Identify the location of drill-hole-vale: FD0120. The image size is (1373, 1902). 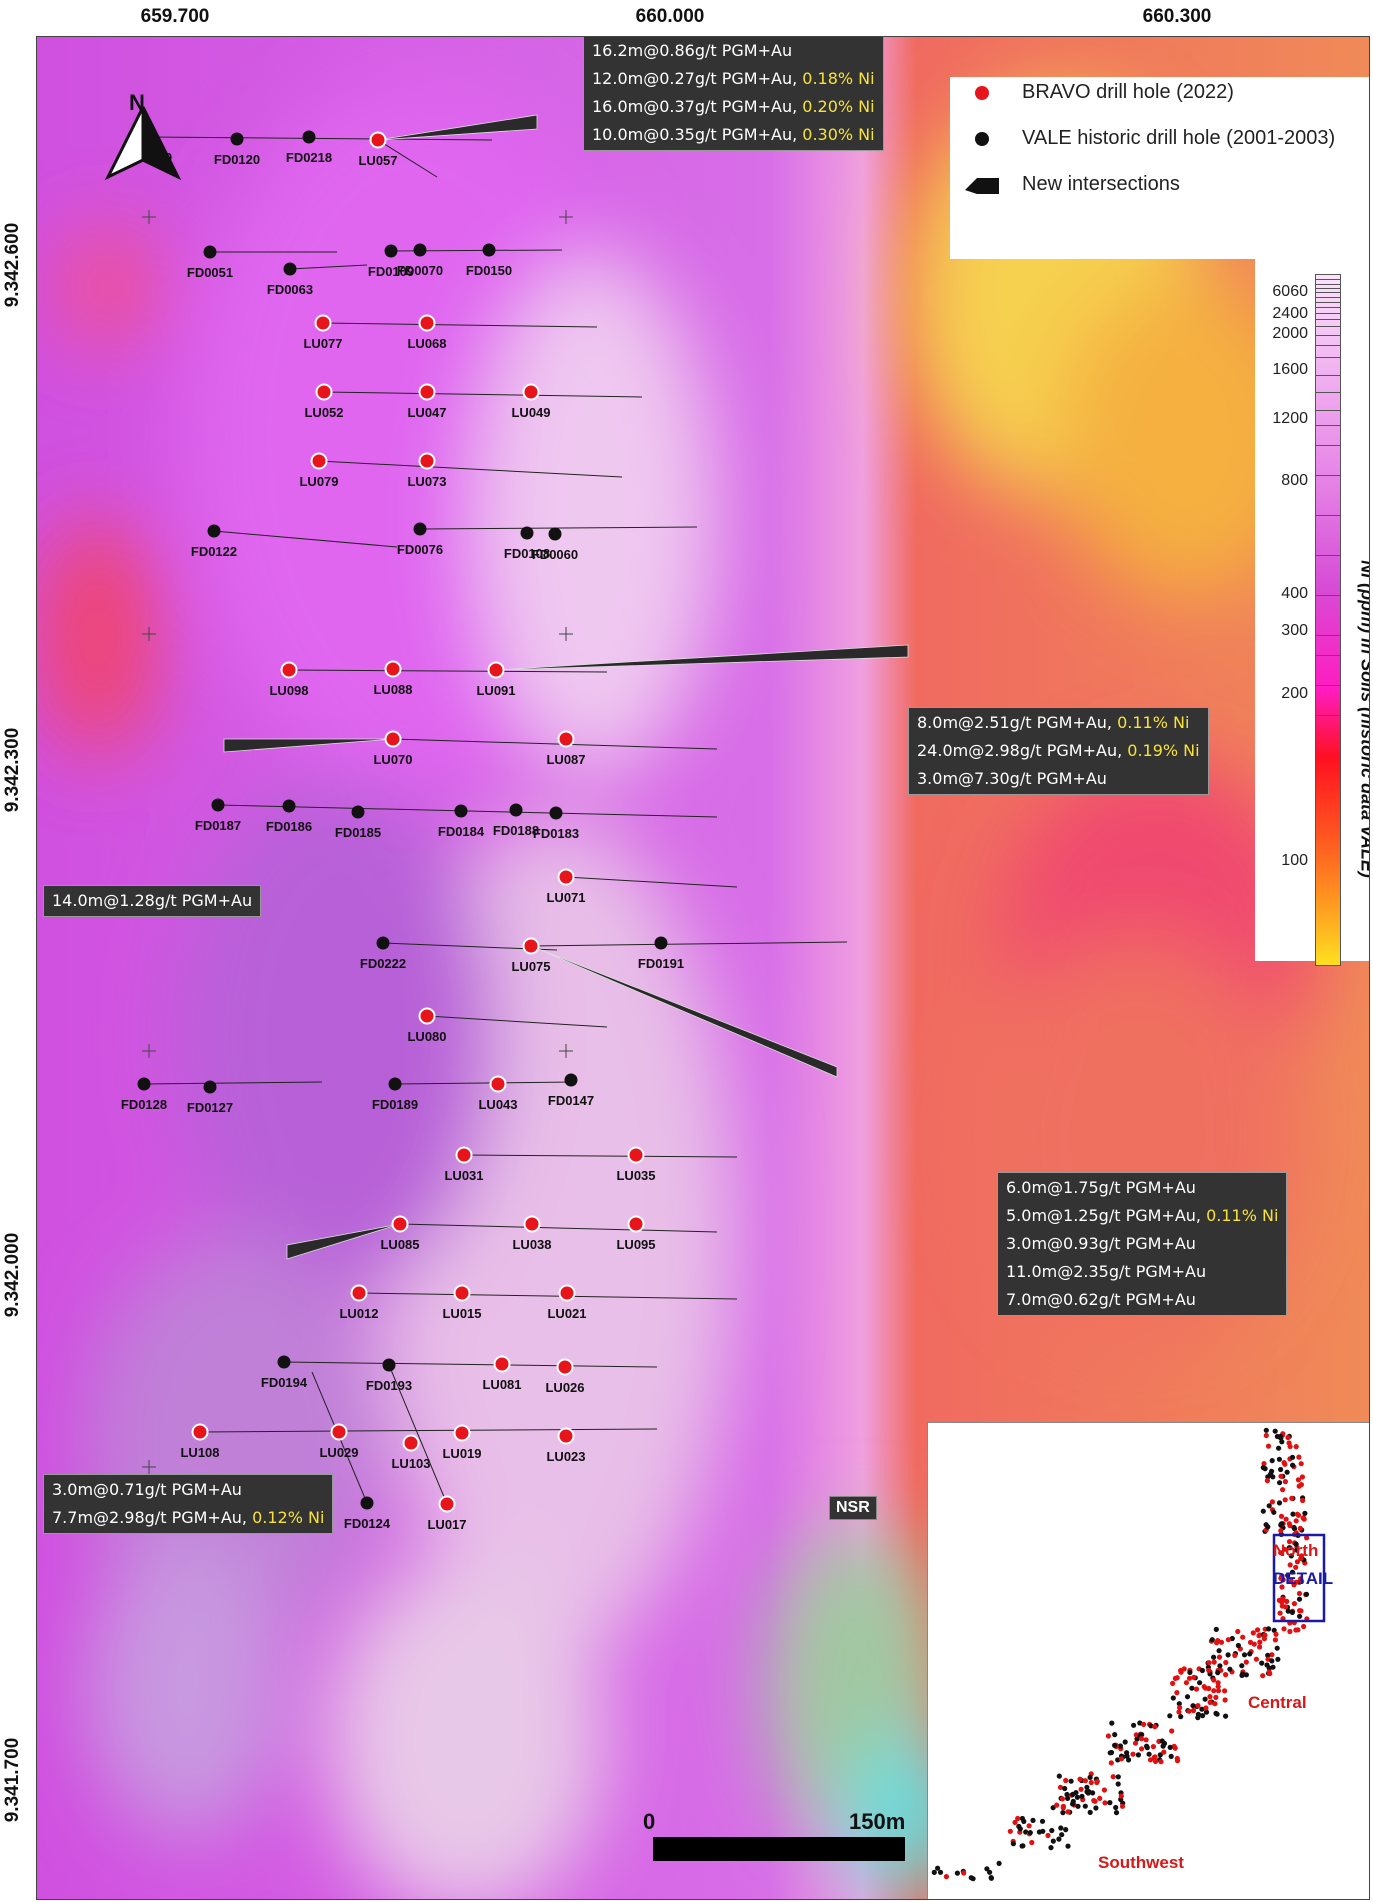
(237, 149).